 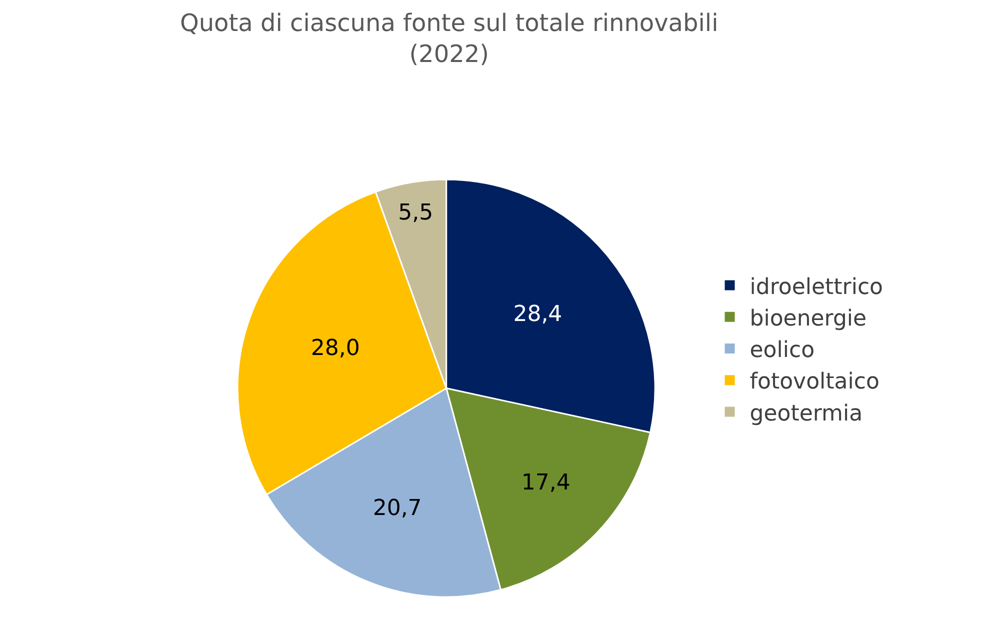 I want to click on legend-label: bioenergie, so click(x=808, y=319).